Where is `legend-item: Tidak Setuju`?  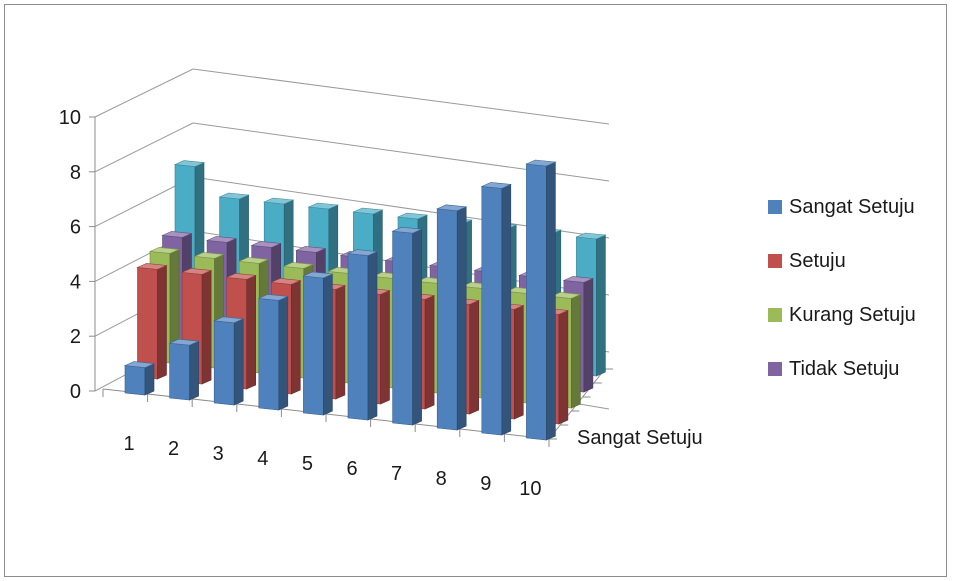 legend-item: Tidak Setuju is located at coordinates (860, 369).